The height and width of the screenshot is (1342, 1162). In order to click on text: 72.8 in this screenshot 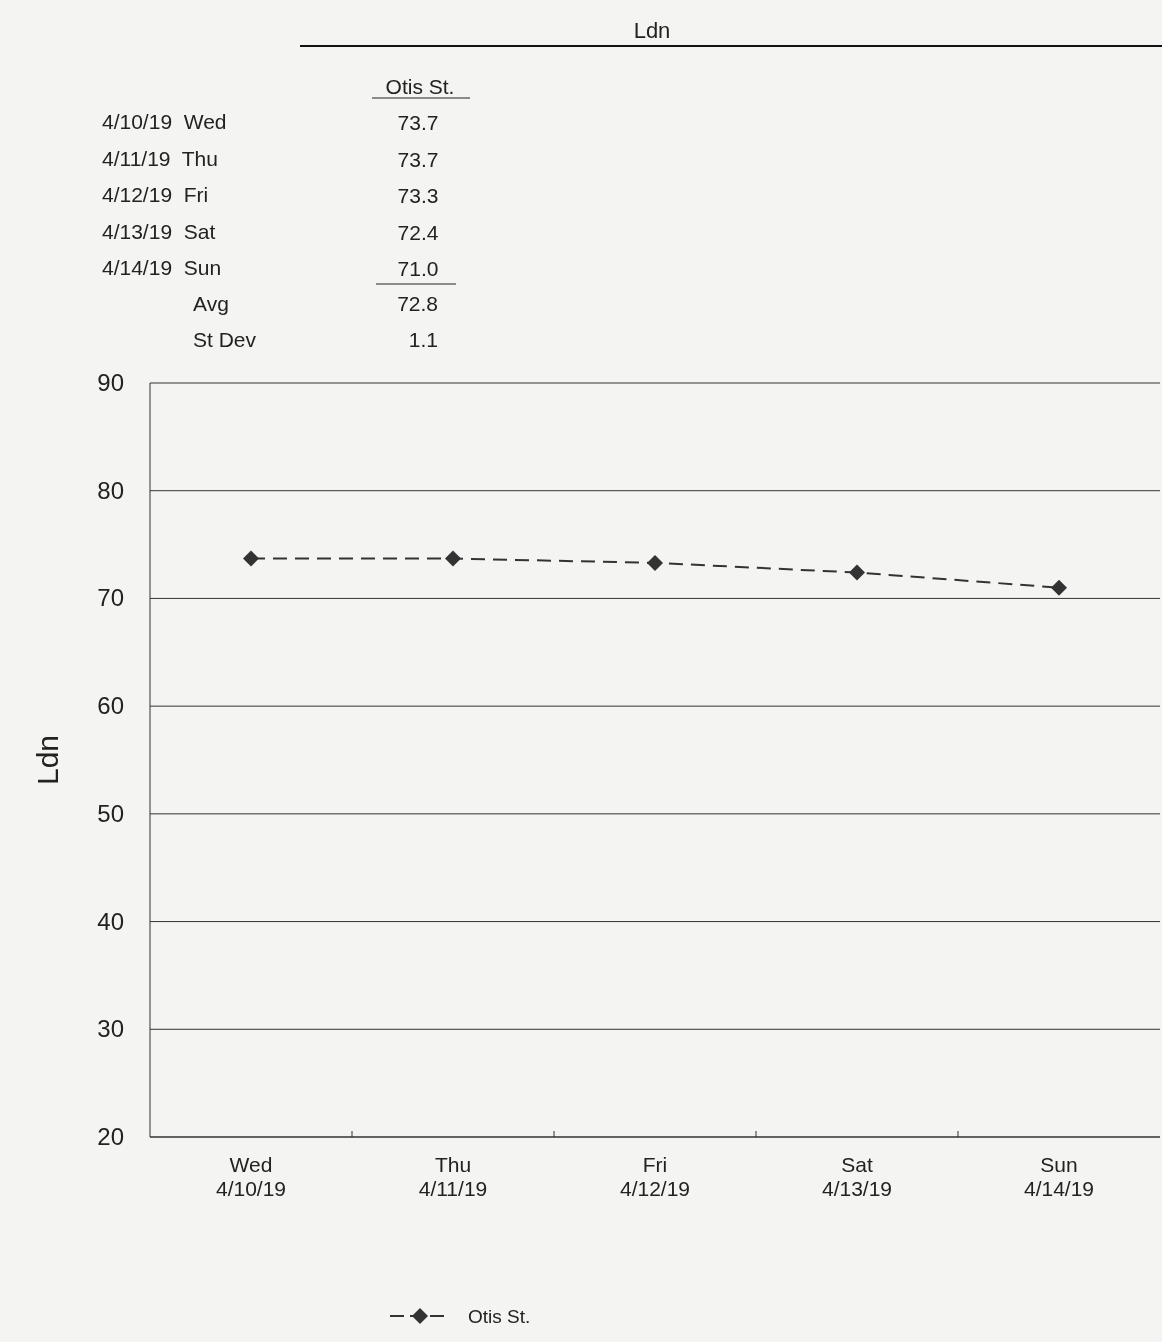, I will do `click(417, 303)`.